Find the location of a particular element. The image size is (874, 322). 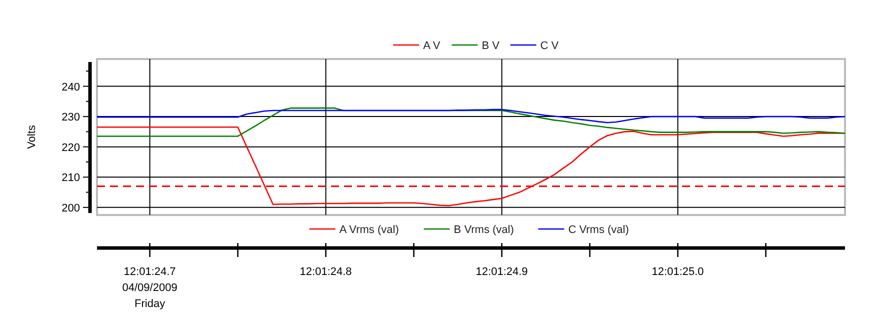

x-tick-label: 12:01:24.9 is located at coordinates (502, 272).